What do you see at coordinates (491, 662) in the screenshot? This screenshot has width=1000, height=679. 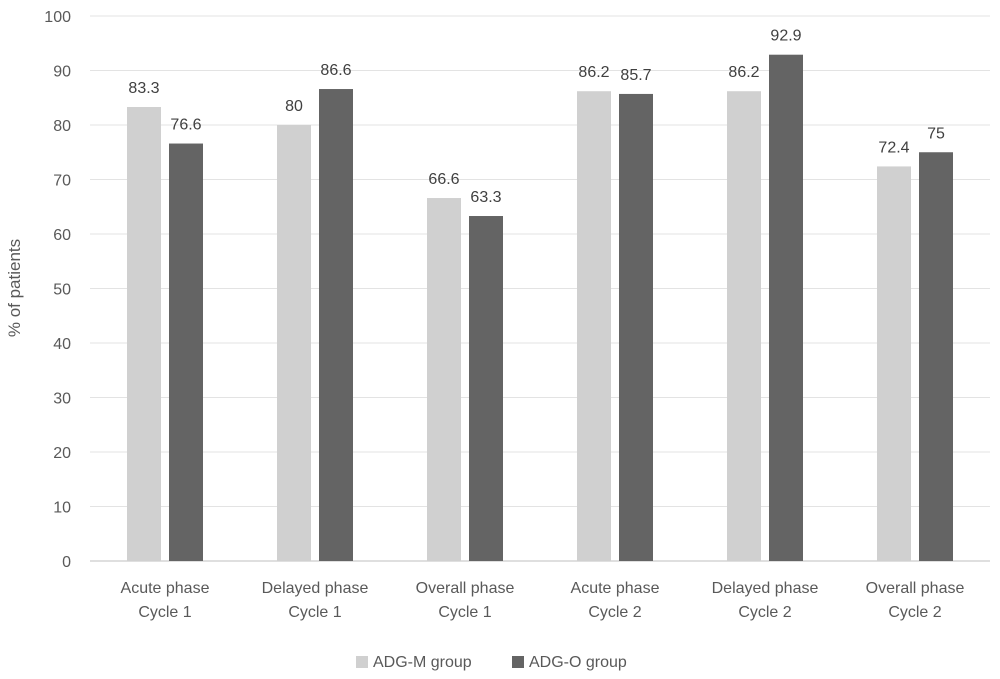 I see `legend: ADG-M group ADG-O group` at bounding box center [491, 662].